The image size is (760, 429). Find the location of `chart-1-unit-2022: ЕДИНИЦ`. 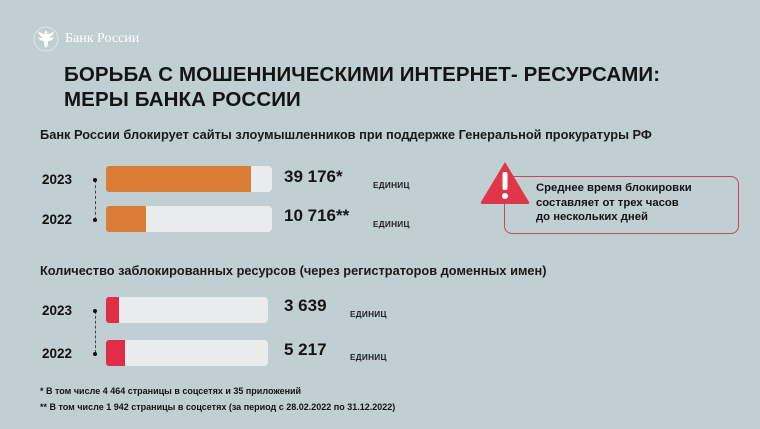

chart-1-unit-2022: ЕДИНИЦ is located at coordinates (391, 224).